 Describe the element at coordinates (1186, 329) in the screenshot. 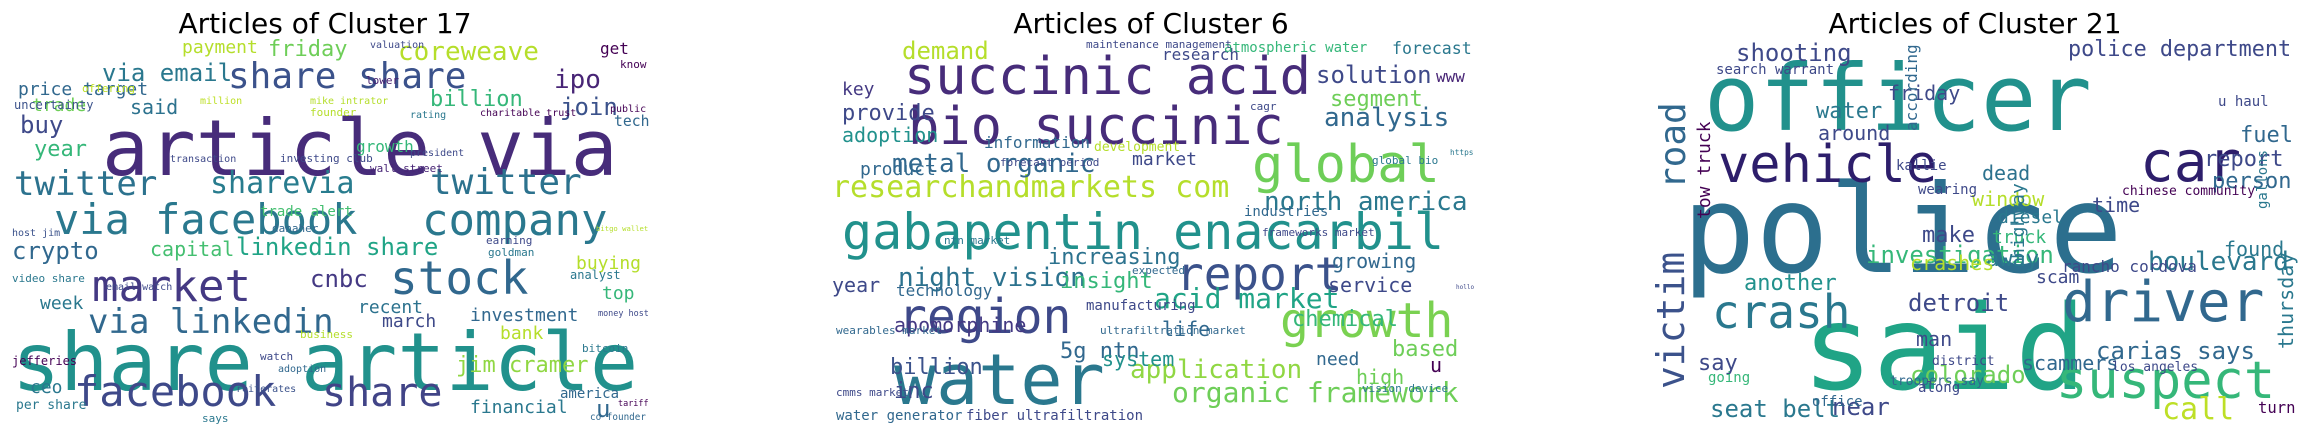

I see `cloud-word: life` at that location.